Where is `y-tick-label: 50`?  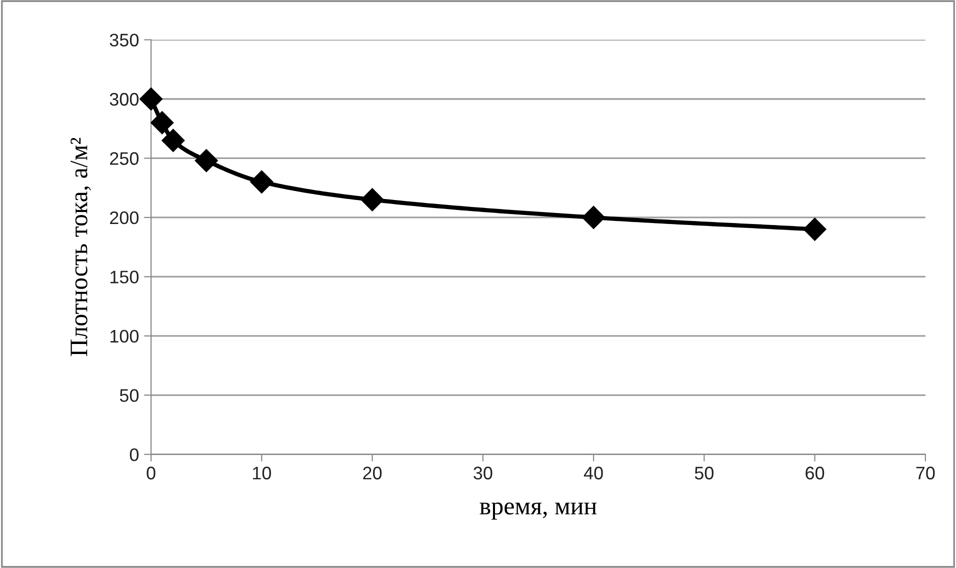
y-tick-label: 50 is located at coordinates (129, 395).